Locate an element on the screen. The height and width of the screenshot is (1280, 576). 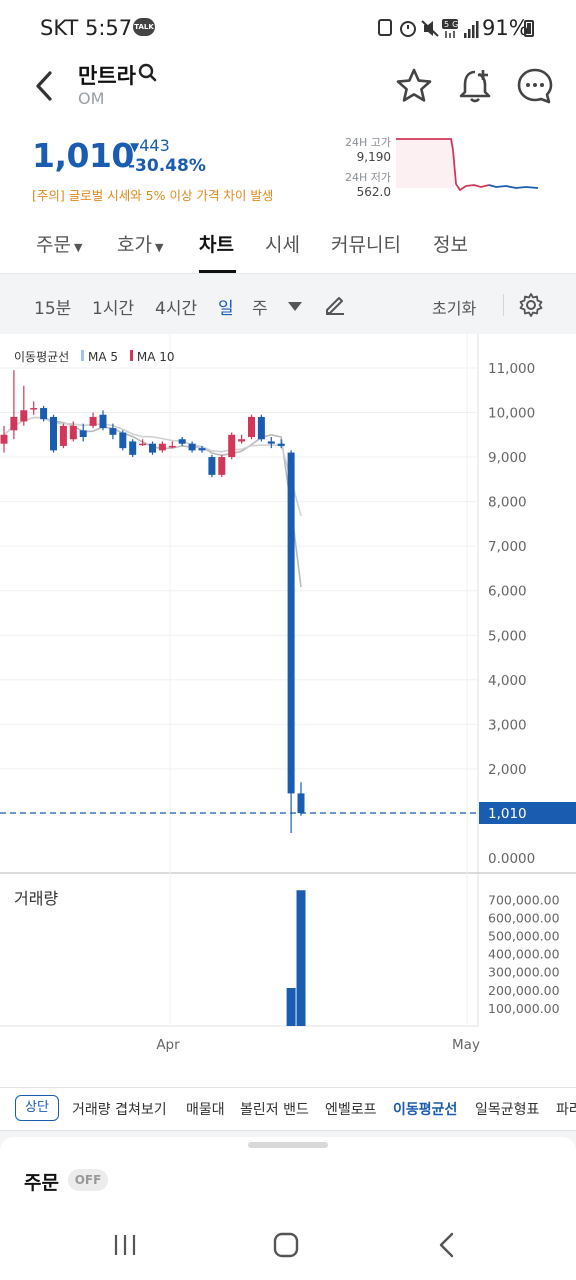
y-tick-label: 4,000 is located at coordinates (507, 681).